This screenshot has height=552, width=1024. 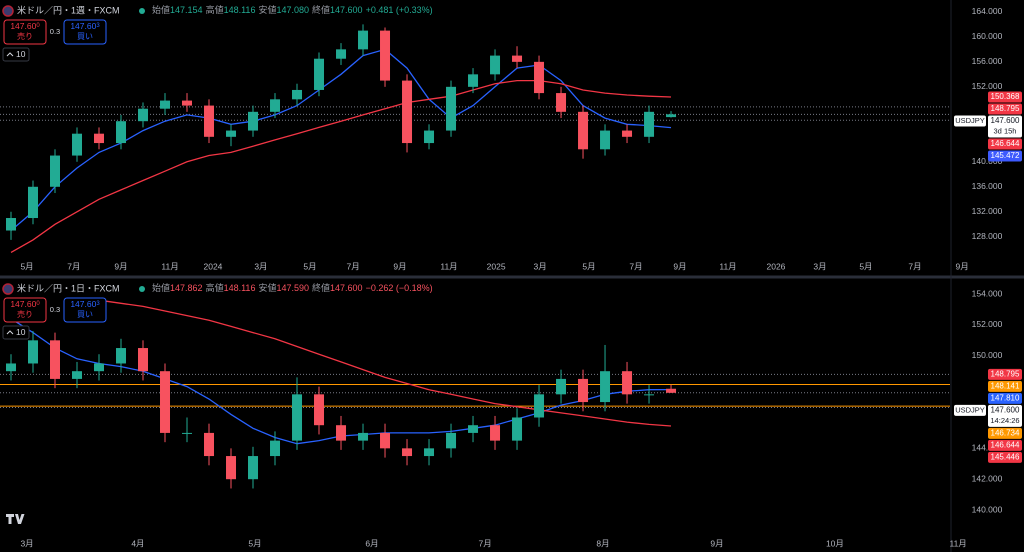 What do you see at coordinates (346, 10) in the screenshot?
I see `ohlc-value: 147.600` at bounding box center [346, 10].